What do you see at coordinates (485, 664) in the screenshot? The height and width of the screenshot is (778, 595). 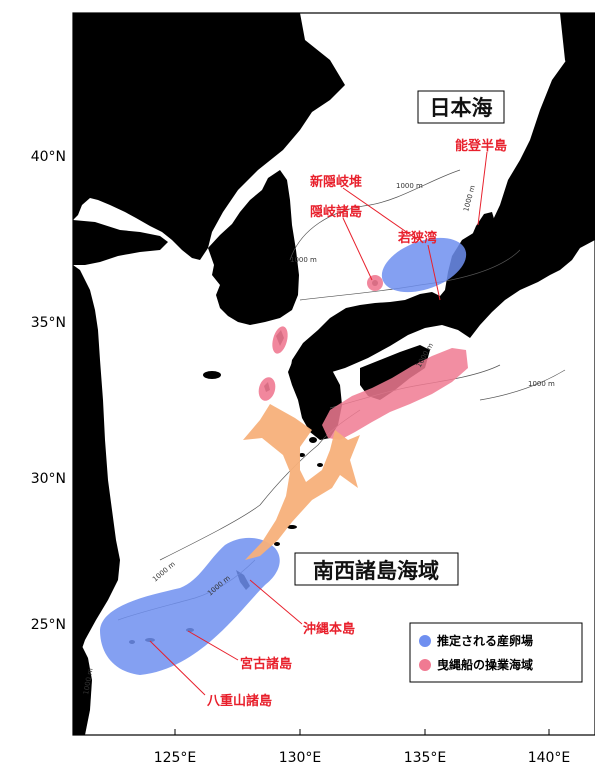 I see `legend-label-fishing: 曳縄船の操業海域` at bounding box center [485, 664].